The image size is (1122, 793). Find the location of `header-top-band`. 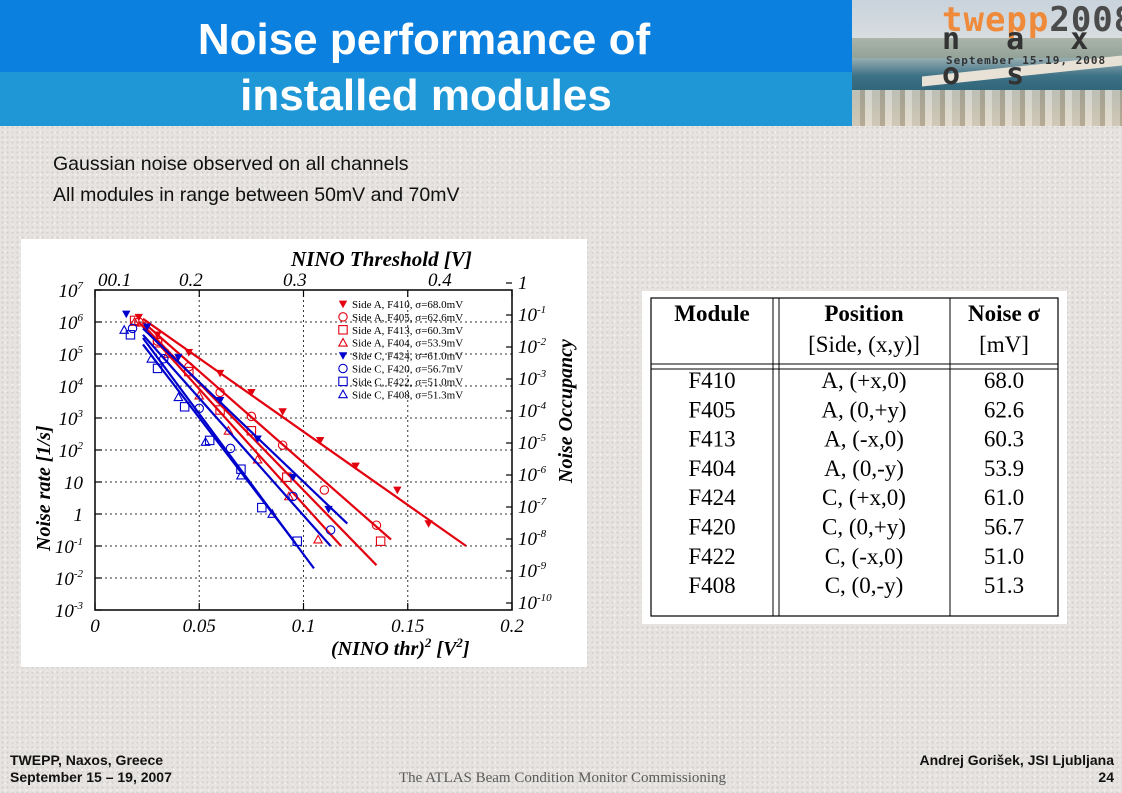

header-top-band is located at coordinates (426, 36).